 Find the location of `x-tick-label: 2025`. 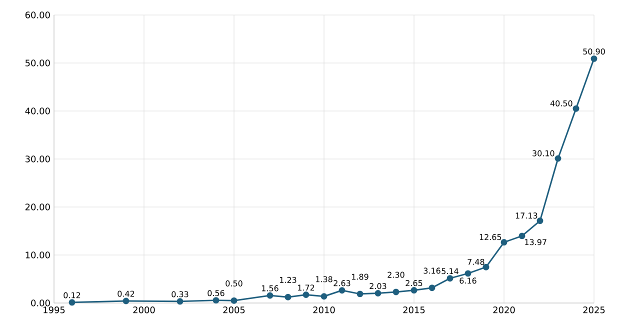

x-tick-label: 2025 is located at coordinates (594, 310).